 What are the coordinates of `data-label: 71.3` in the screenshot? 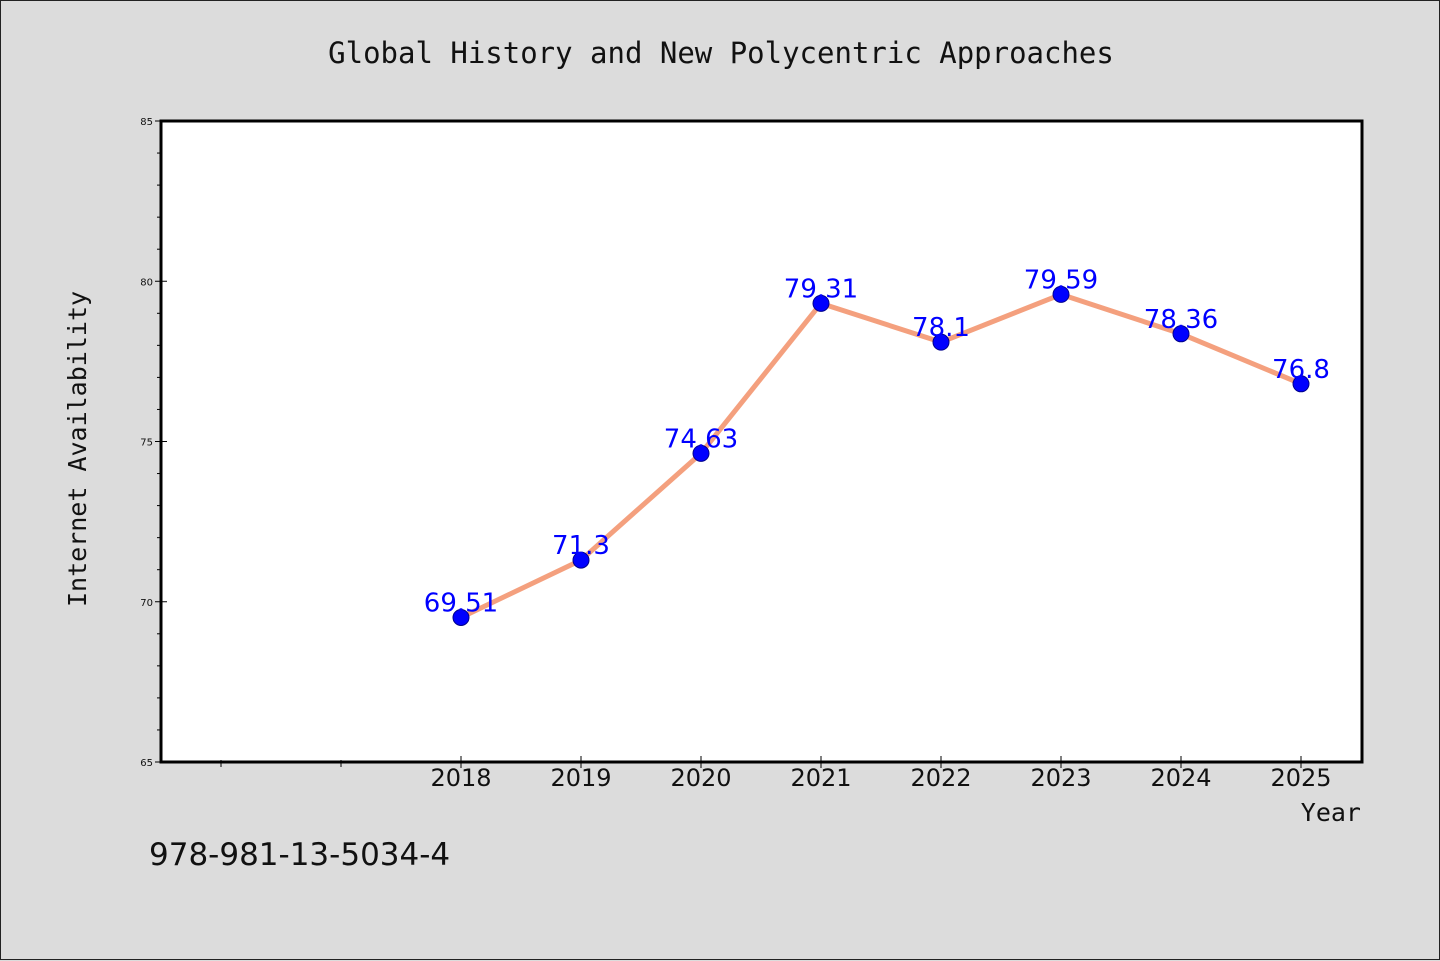 It's located at (581, 546).